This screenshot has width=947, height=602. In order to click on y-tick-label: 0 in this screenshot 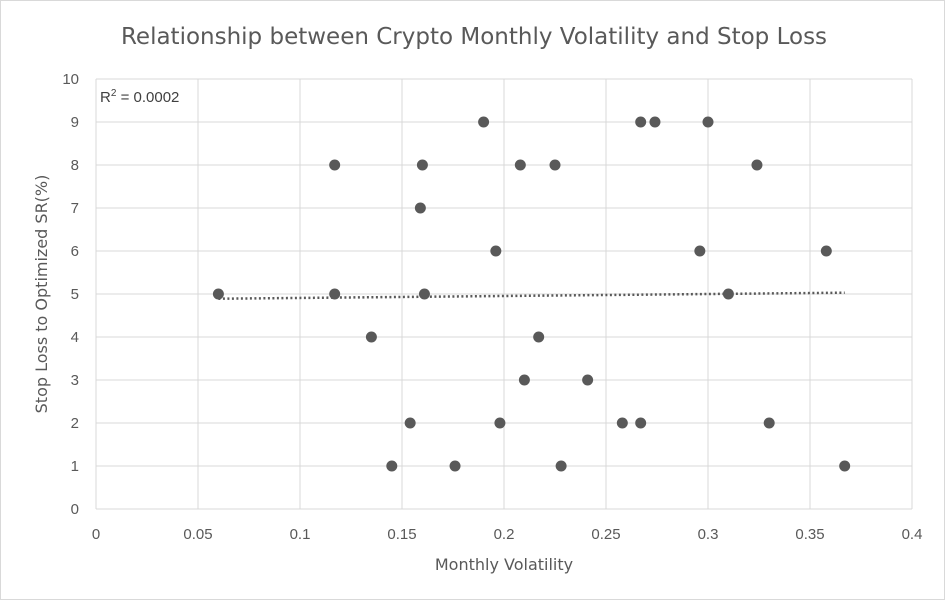, I will do `click(75, 509)`.